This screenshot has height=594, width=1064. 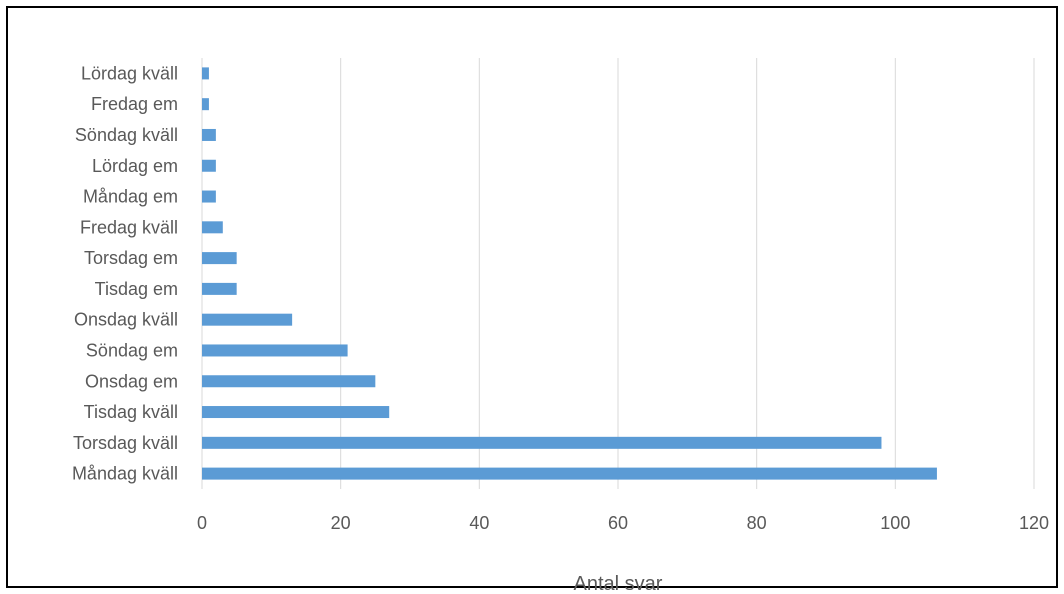 I want to click on x-tick-labels: 0 20 40 60 80 100 120, so click(x=623, y=523).